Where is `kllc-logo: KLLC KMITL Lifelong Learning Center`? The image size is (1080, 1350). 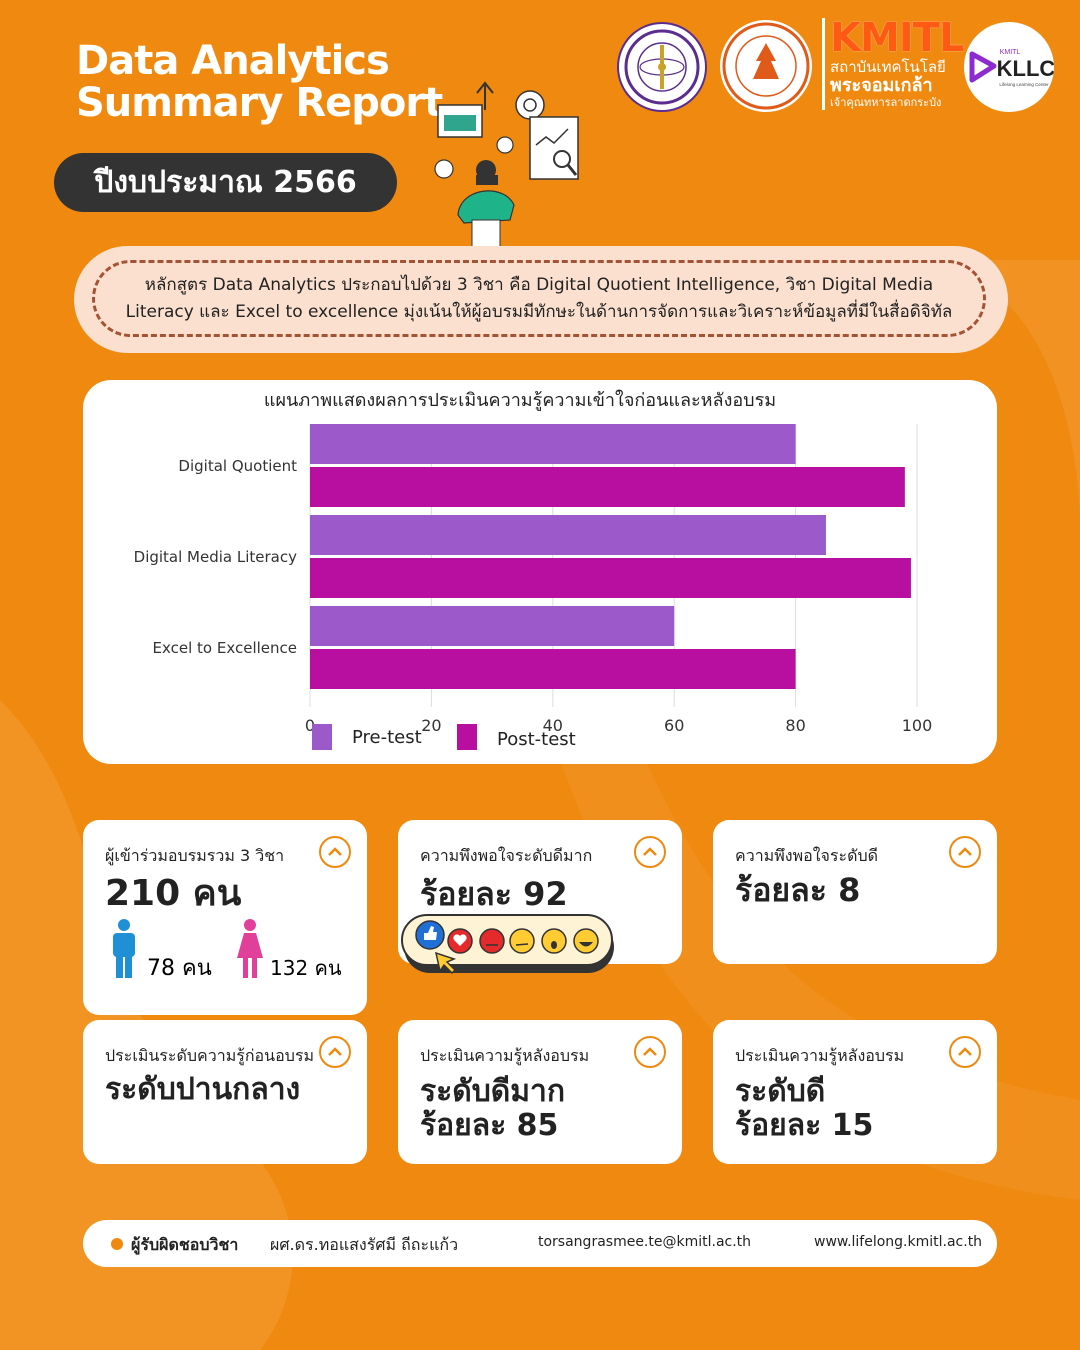 kllc-logo: KLLC KMITL Lifelong Learning Center is located at coordinates (1009, 67).